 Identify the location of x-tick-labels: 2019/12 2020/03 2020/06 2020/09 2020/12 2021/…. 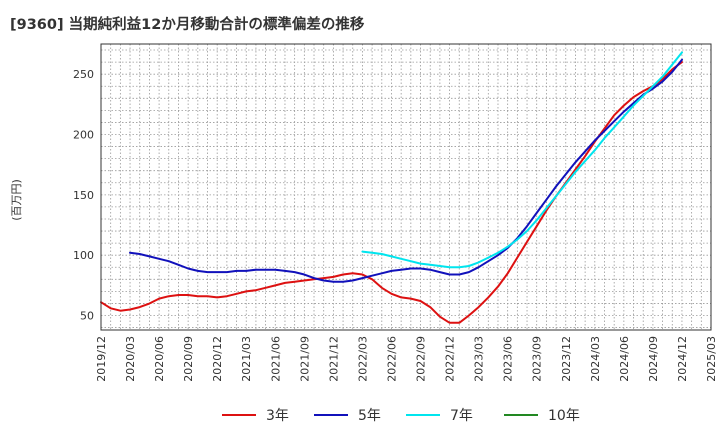
(406, 359).